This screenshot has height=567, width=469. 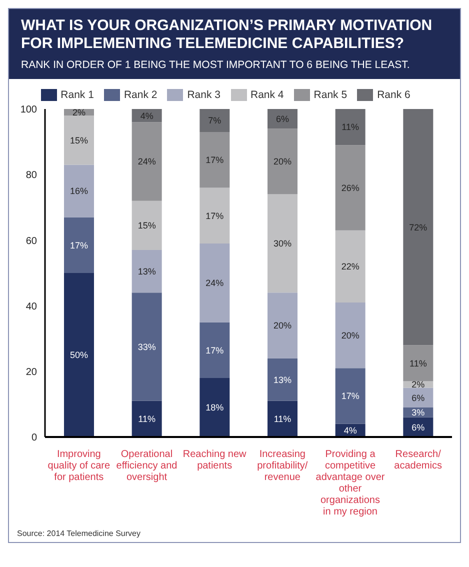 I want to click on data-label: 22%, so click(x=350, y=267).